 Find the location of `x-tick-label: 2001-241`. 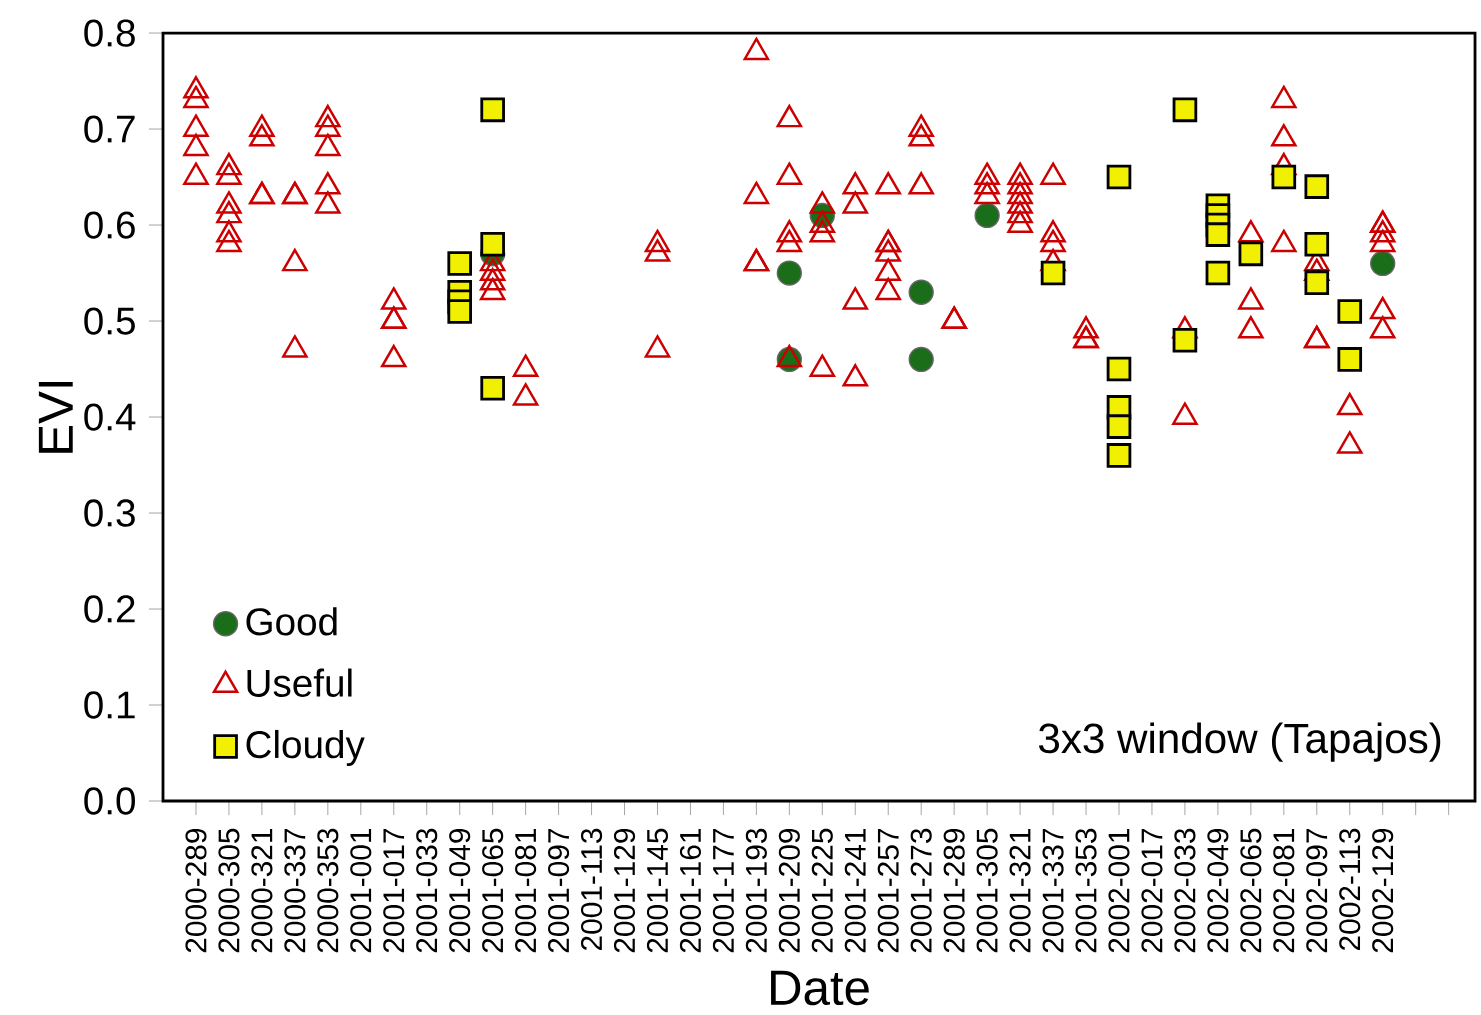

x-tick-label: 2001-241 is located at coordinates (855, 890).